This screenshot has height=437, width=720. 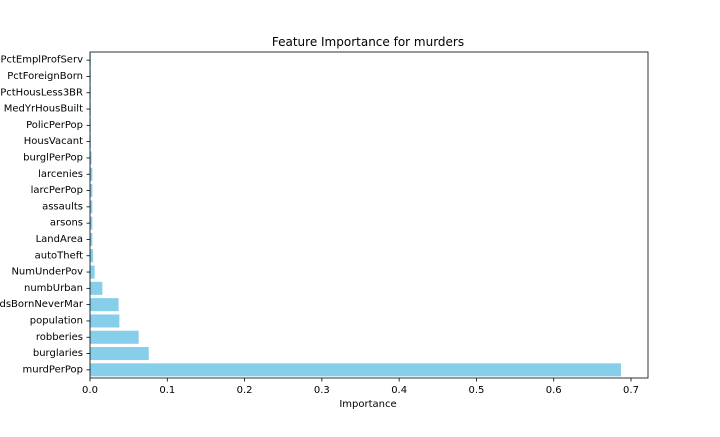 I want to click on y-tick-label: HousVacant, so click(x=53, y=141).